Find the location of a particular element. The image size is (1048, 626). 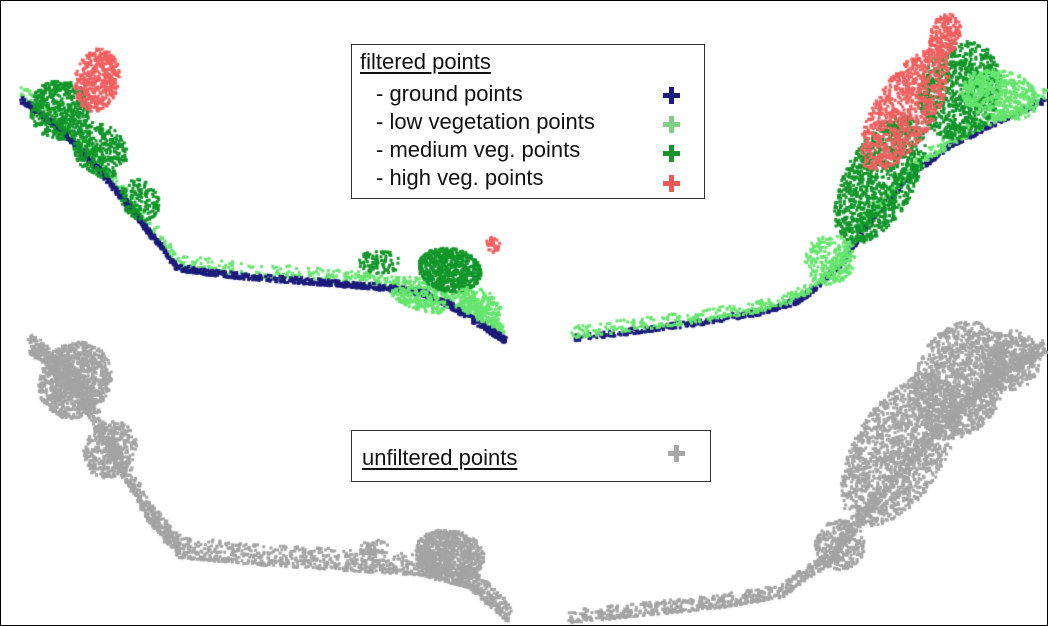

unfiltered-legend-title: unfiltered points is located at coordinates (440, 457).